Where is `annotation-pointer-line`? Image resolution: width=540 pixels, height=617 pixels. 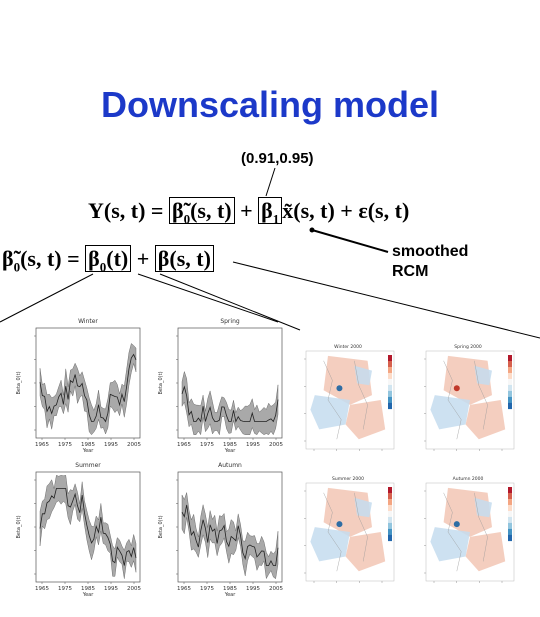 annotation-pointer-line is located at coordinates (270, 182).